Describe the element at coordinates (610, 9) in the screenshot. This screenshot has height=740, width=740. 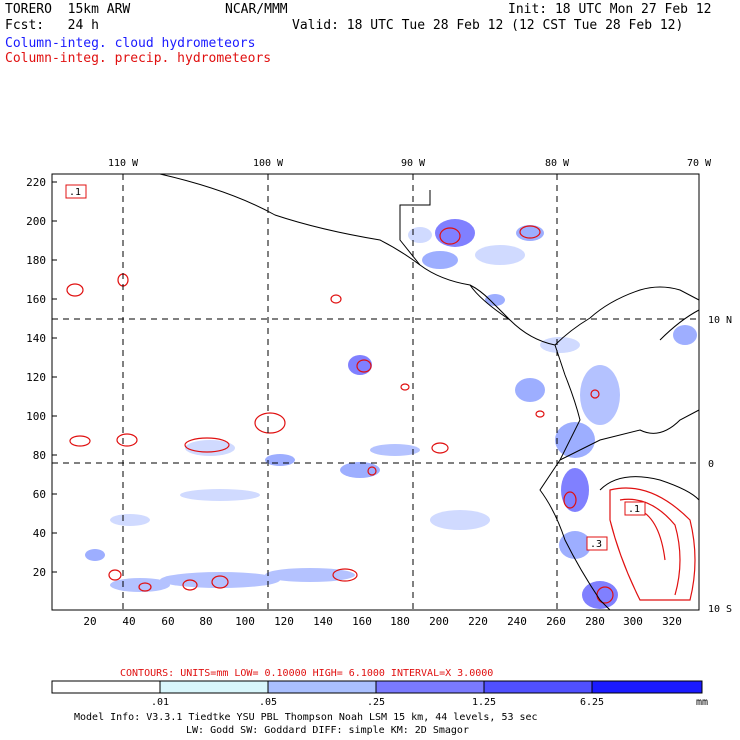
I see `init-time: Init: 18 UTC Mon 27 Feb 12` at that location.